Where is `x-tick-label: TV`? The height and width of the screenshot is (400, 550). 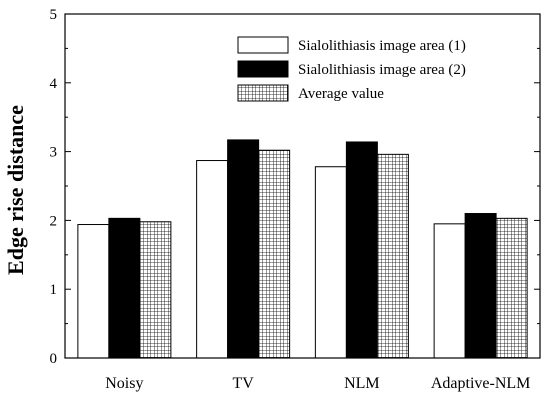
x-tick-label: TV is located at coordinates (243, 383).